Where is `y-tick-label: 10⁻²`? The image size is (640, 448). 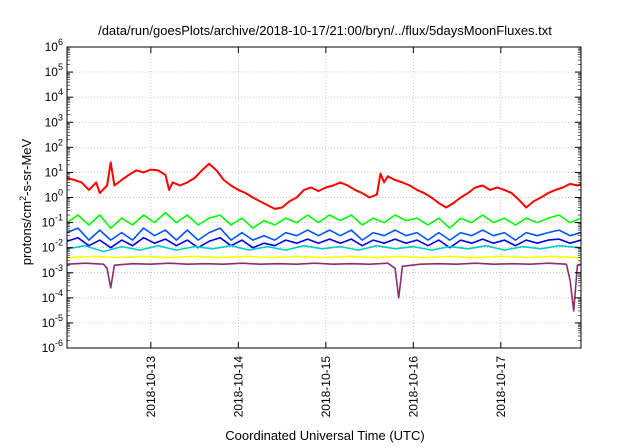
y-tick-label: 10⁻² is located at coordinates (52, 246).